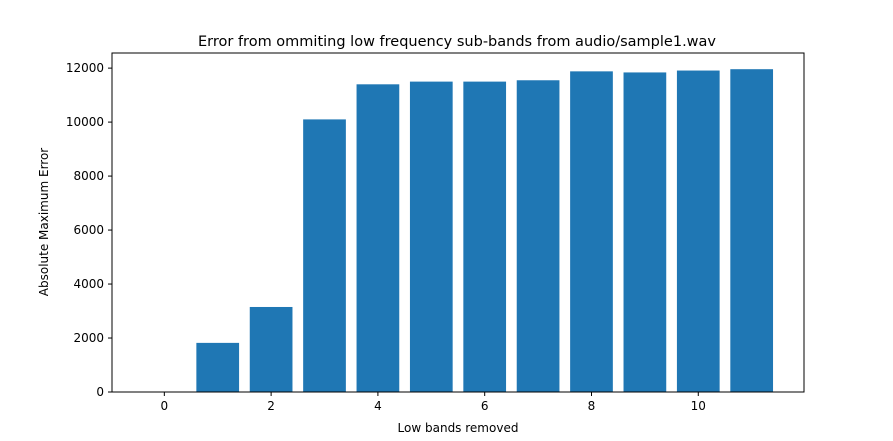  Describe the element at coordinates (271, 406) in the screenshot. I see `x-tick-label: 2` at that location.